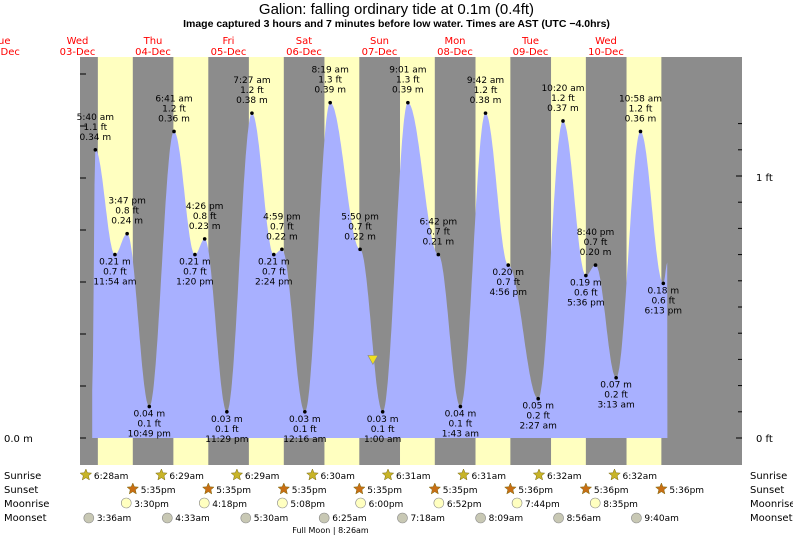 Image resolution: width=793 pixels, height=537 pixels. Describe the element at coordinates (205, 217) in the screenshot. I see `tide-feet-label: 0.8 ft` at that location.